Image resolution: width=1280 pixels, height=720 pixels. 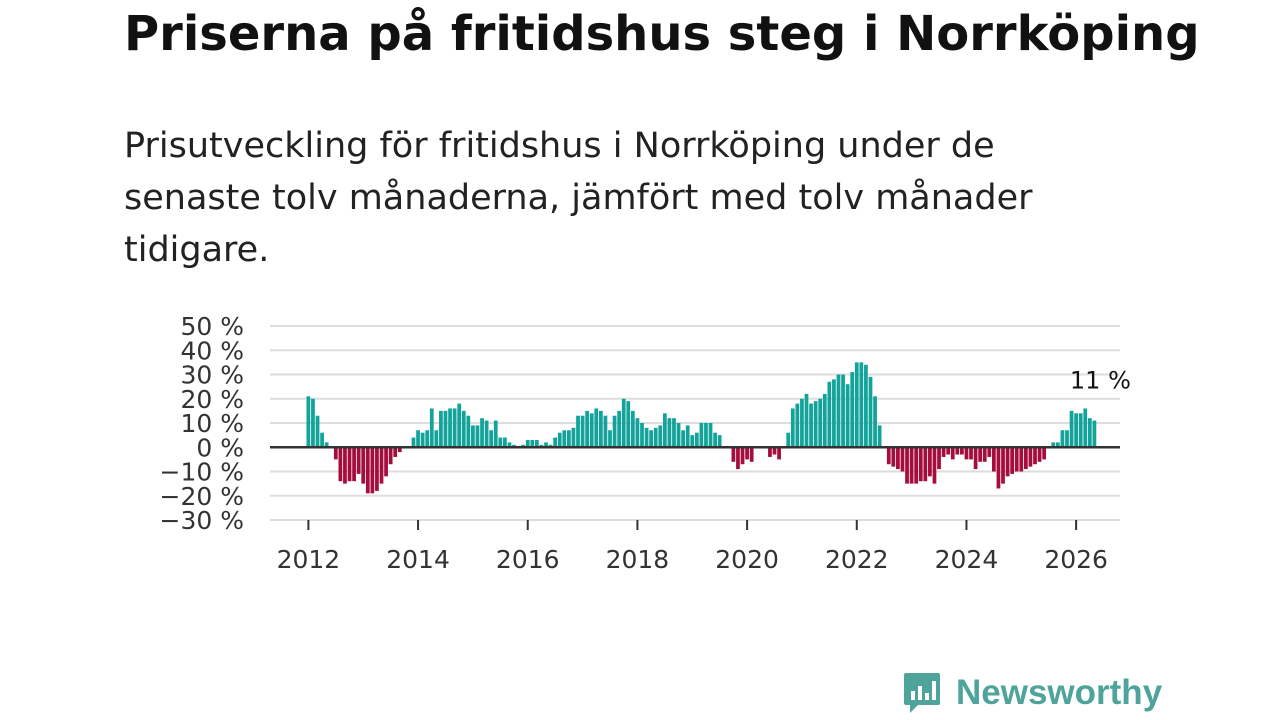 What do you see at coordinates (701, 428) in the screenshot?
I see `bars` at bounding box center [701, 428].